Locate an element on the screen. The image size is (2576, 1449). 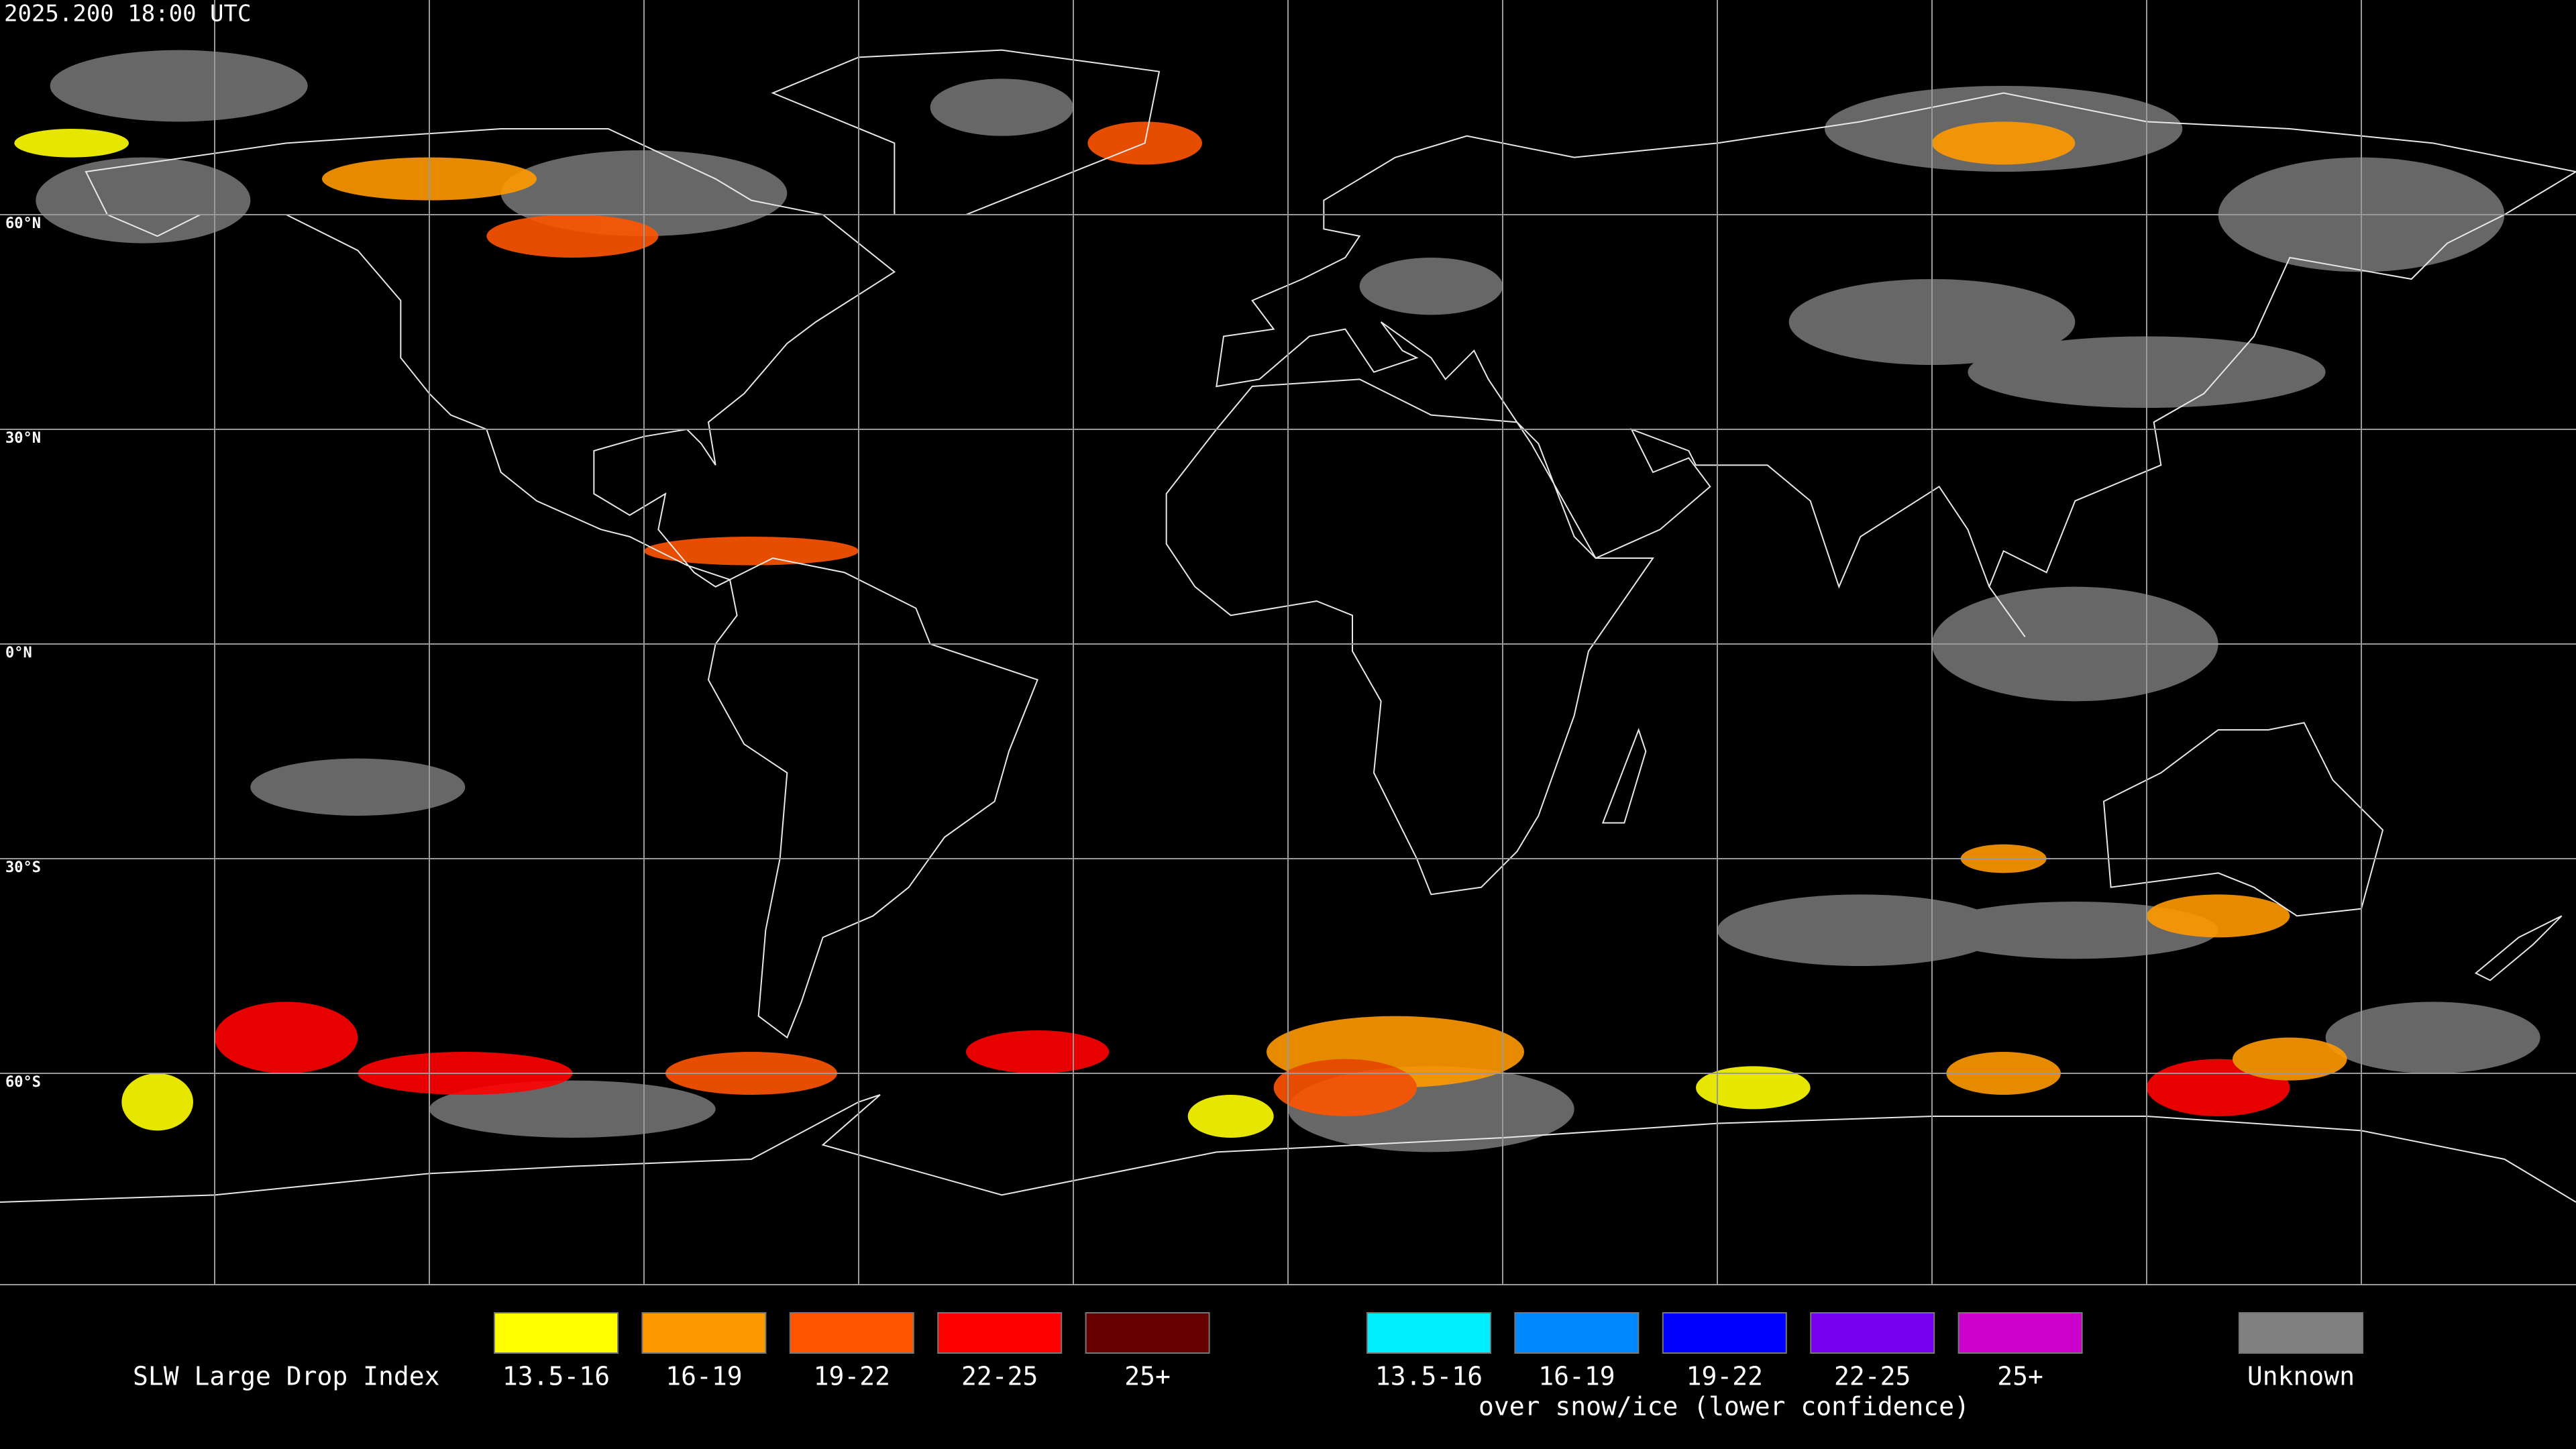
lat-label: 60°N is located at coordinates (23, 223).